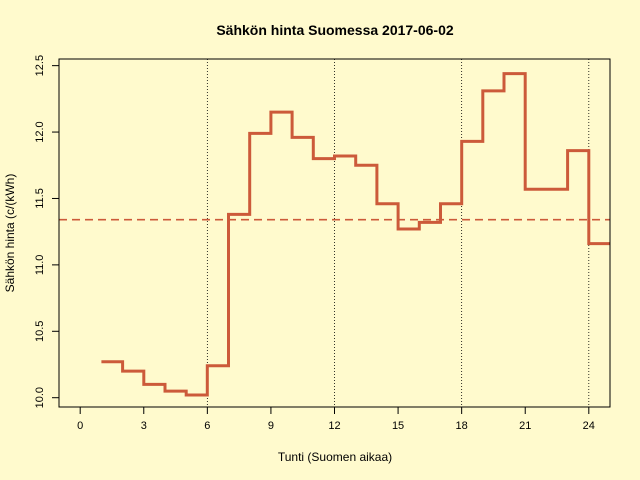 The image size is (640, 480). I want to click on x-axis: 0 3 6 9 12 15 18 21 24, so click(336, 419).